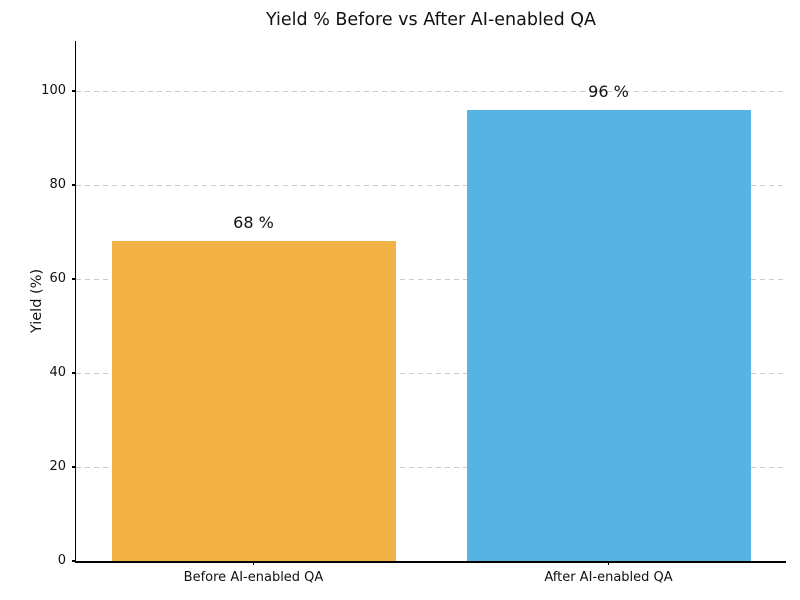 The width and height of the screenshot is (800, 600). Describe the element at coordinates (57, 278) in the screenshot. I see `y-tick-label: 60` at that location.